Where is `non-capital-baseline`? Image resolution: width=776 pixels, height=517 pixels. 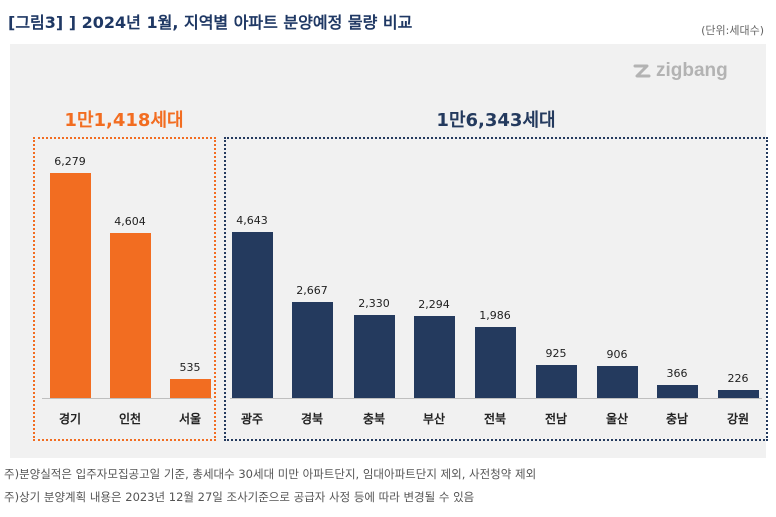 non-capital-baseline is located at coordinates (496, 398).